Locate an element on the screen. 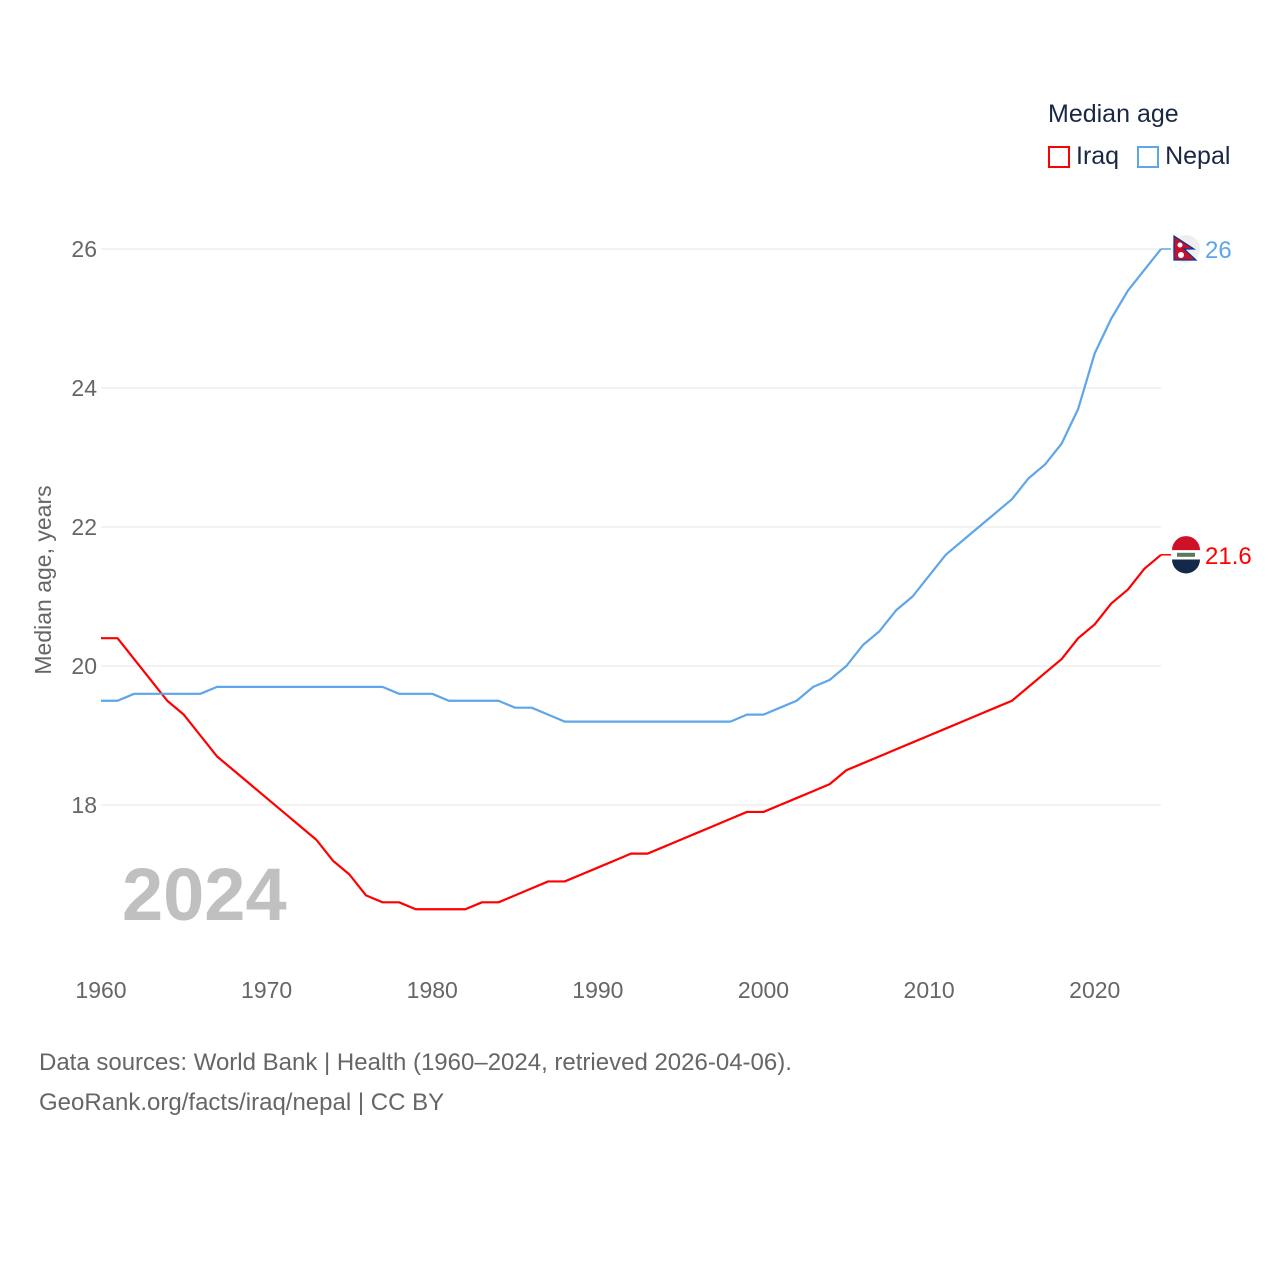  iraq-flag-icon is located at coordinates (1186, 555).